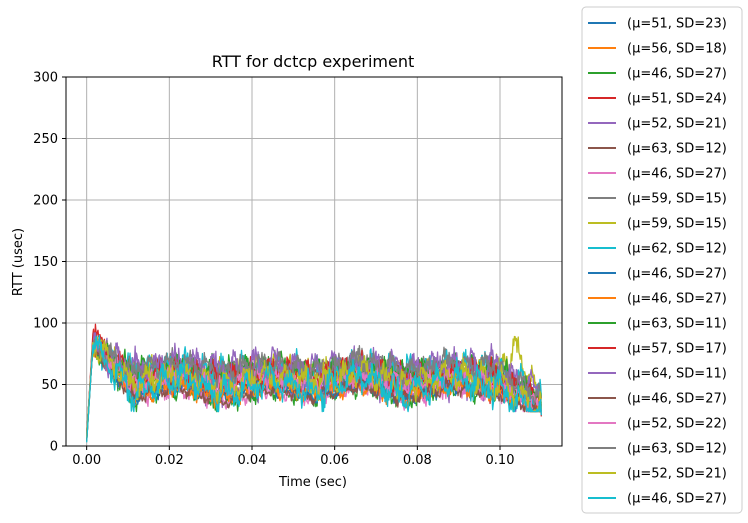  I want to click on legend-label: (μ=57, SD=17), so click(677, 349).